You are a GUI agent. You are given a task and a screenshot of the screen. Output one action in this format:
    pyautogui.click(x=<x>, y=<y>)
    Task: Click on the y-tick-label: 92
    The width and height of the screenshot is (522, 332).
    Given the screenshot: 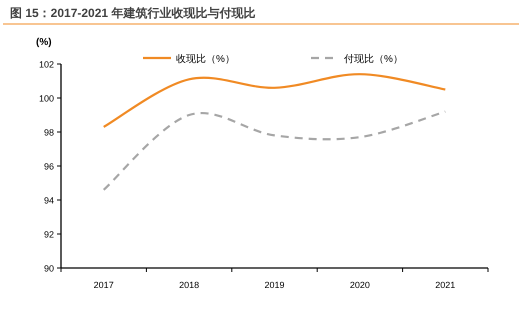 What is the action you would take?
    pyautogui.click(x=49, y=235)
    